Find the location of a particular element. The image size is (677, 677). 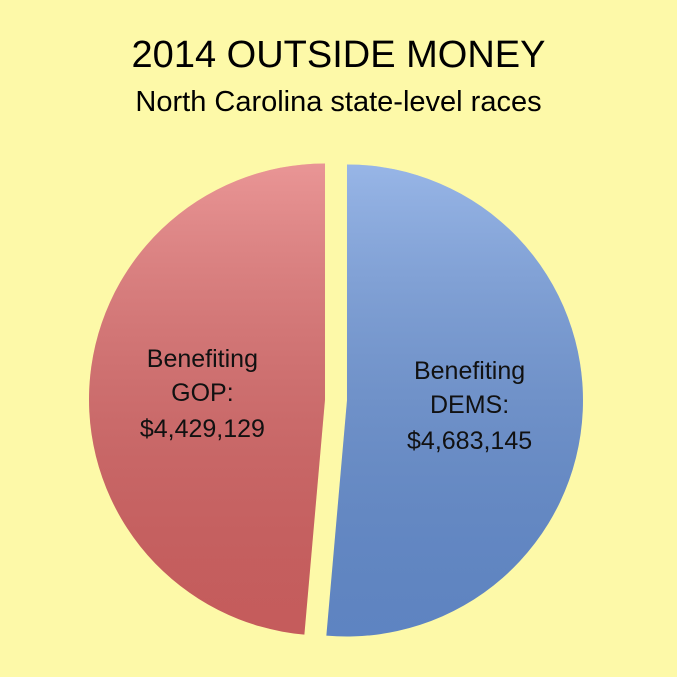

slice-value: $4,429,129 is located at coordinates (202, 429).